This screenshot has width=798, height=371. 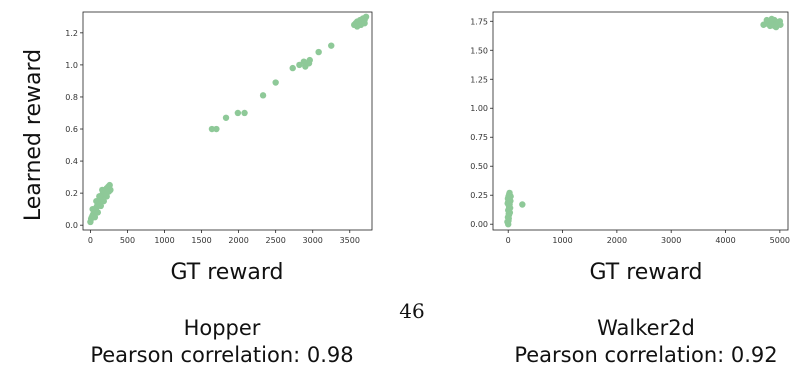 What do you see at coordinates (780, 240) in the screenshot?
I see `x-tick-label: 5000` at bounding box center [780, 240].